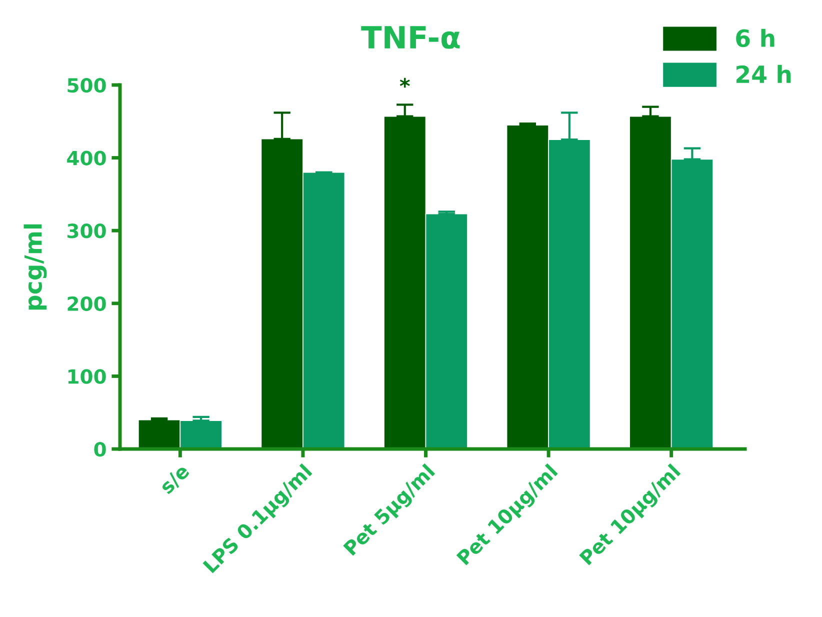  What do you see at coordinates (100, 449) in the screenshot?
I see `y-tick-label: 0` at bounding box center [100, 449].